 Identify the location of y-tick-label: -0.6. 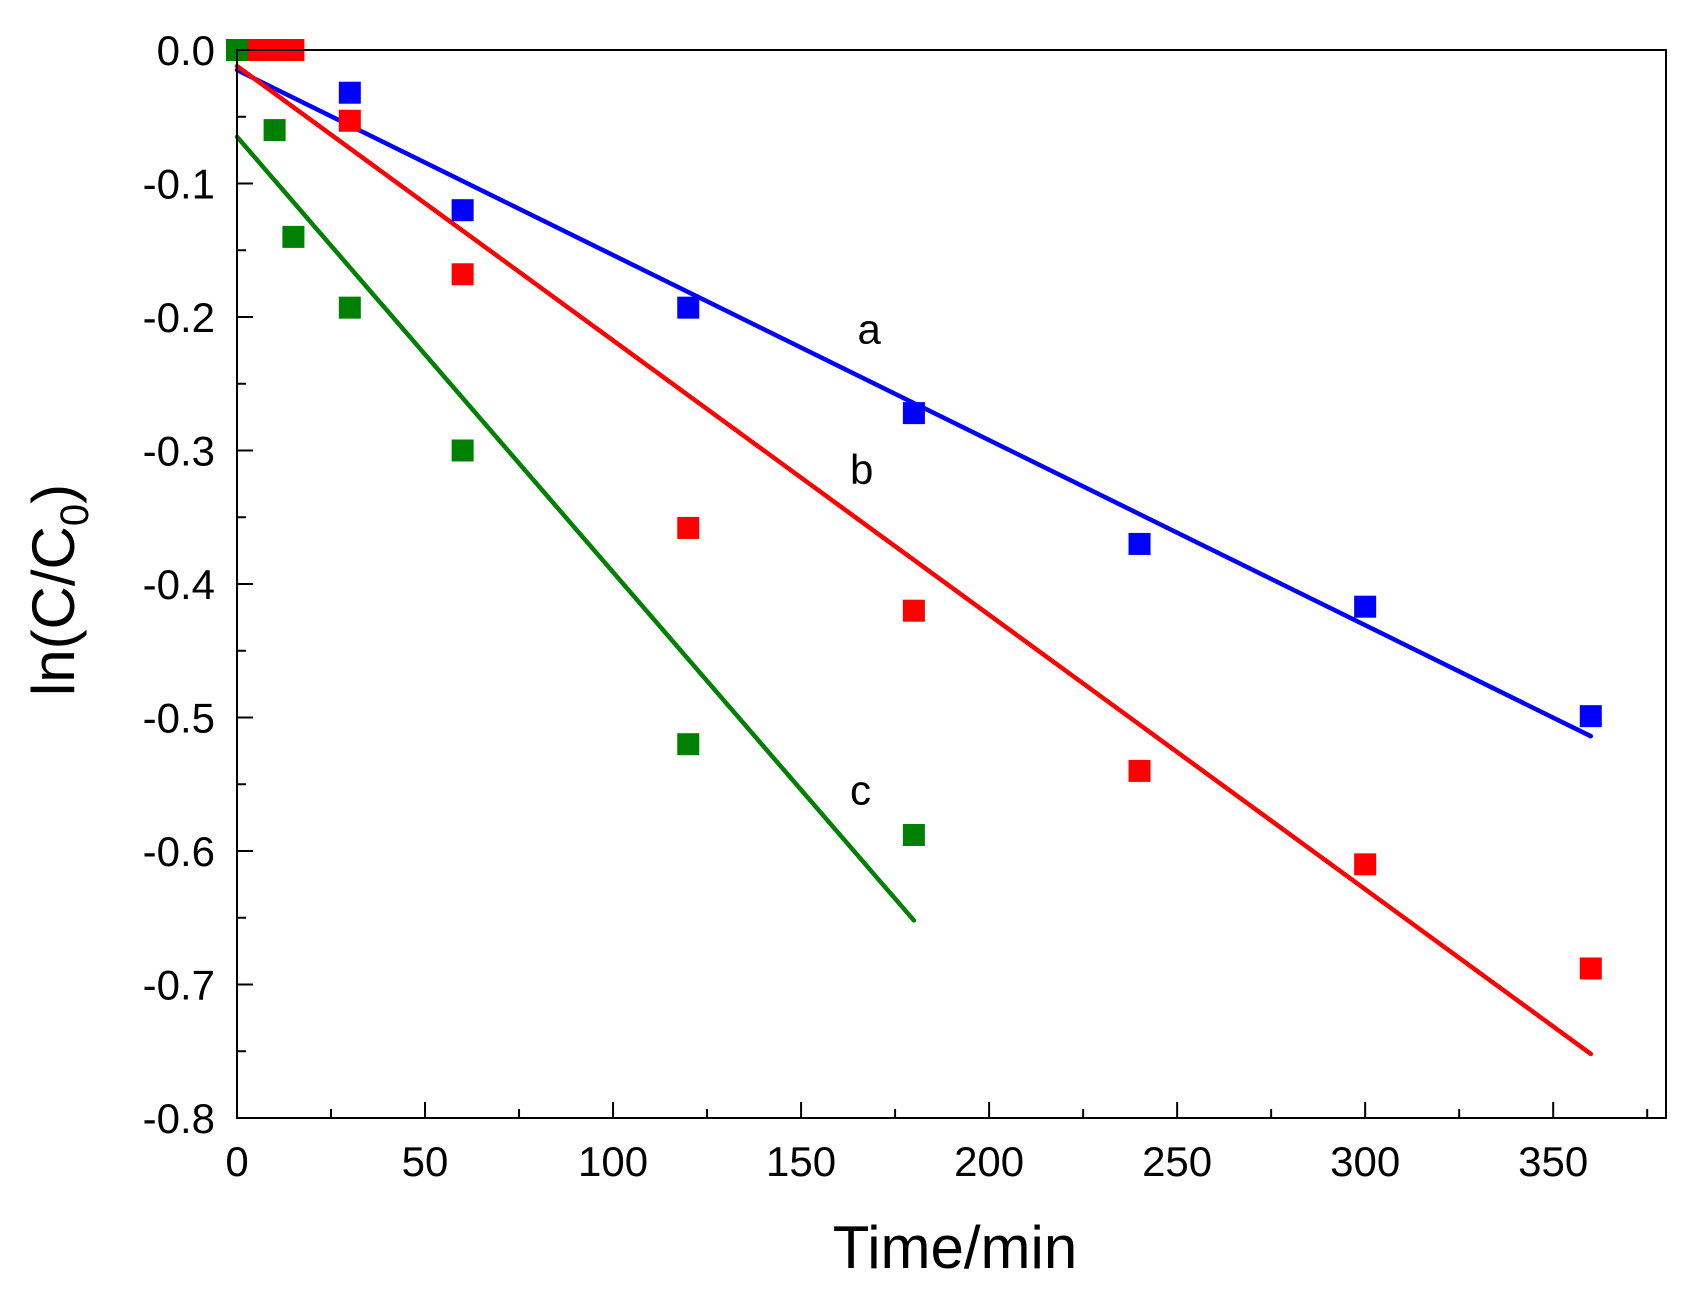
(179, 851).